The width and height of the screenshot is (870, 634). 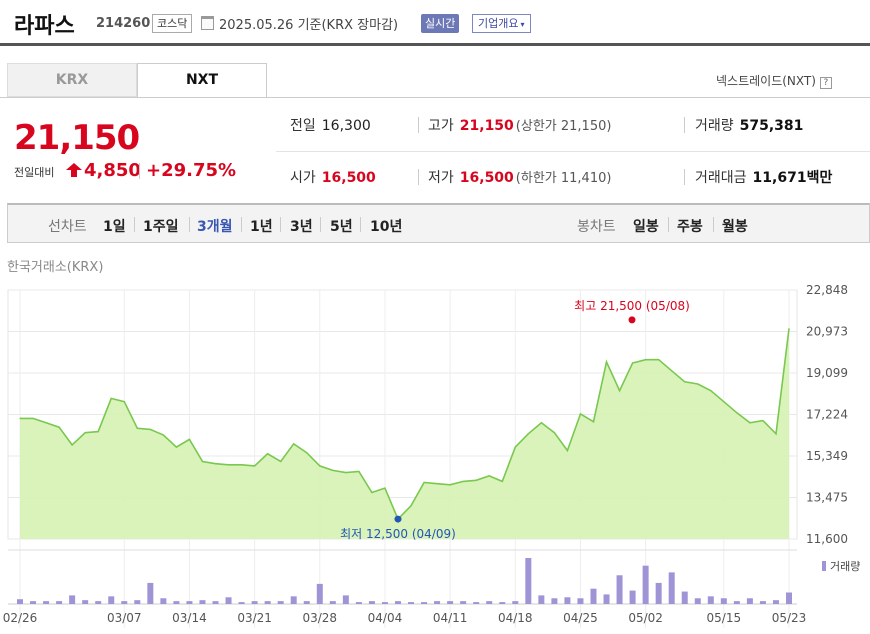 What do you see at coordinates (735, 227) in the screenshot?
I see `candle-monthly: 월봉` at bounding box center [735, 227].